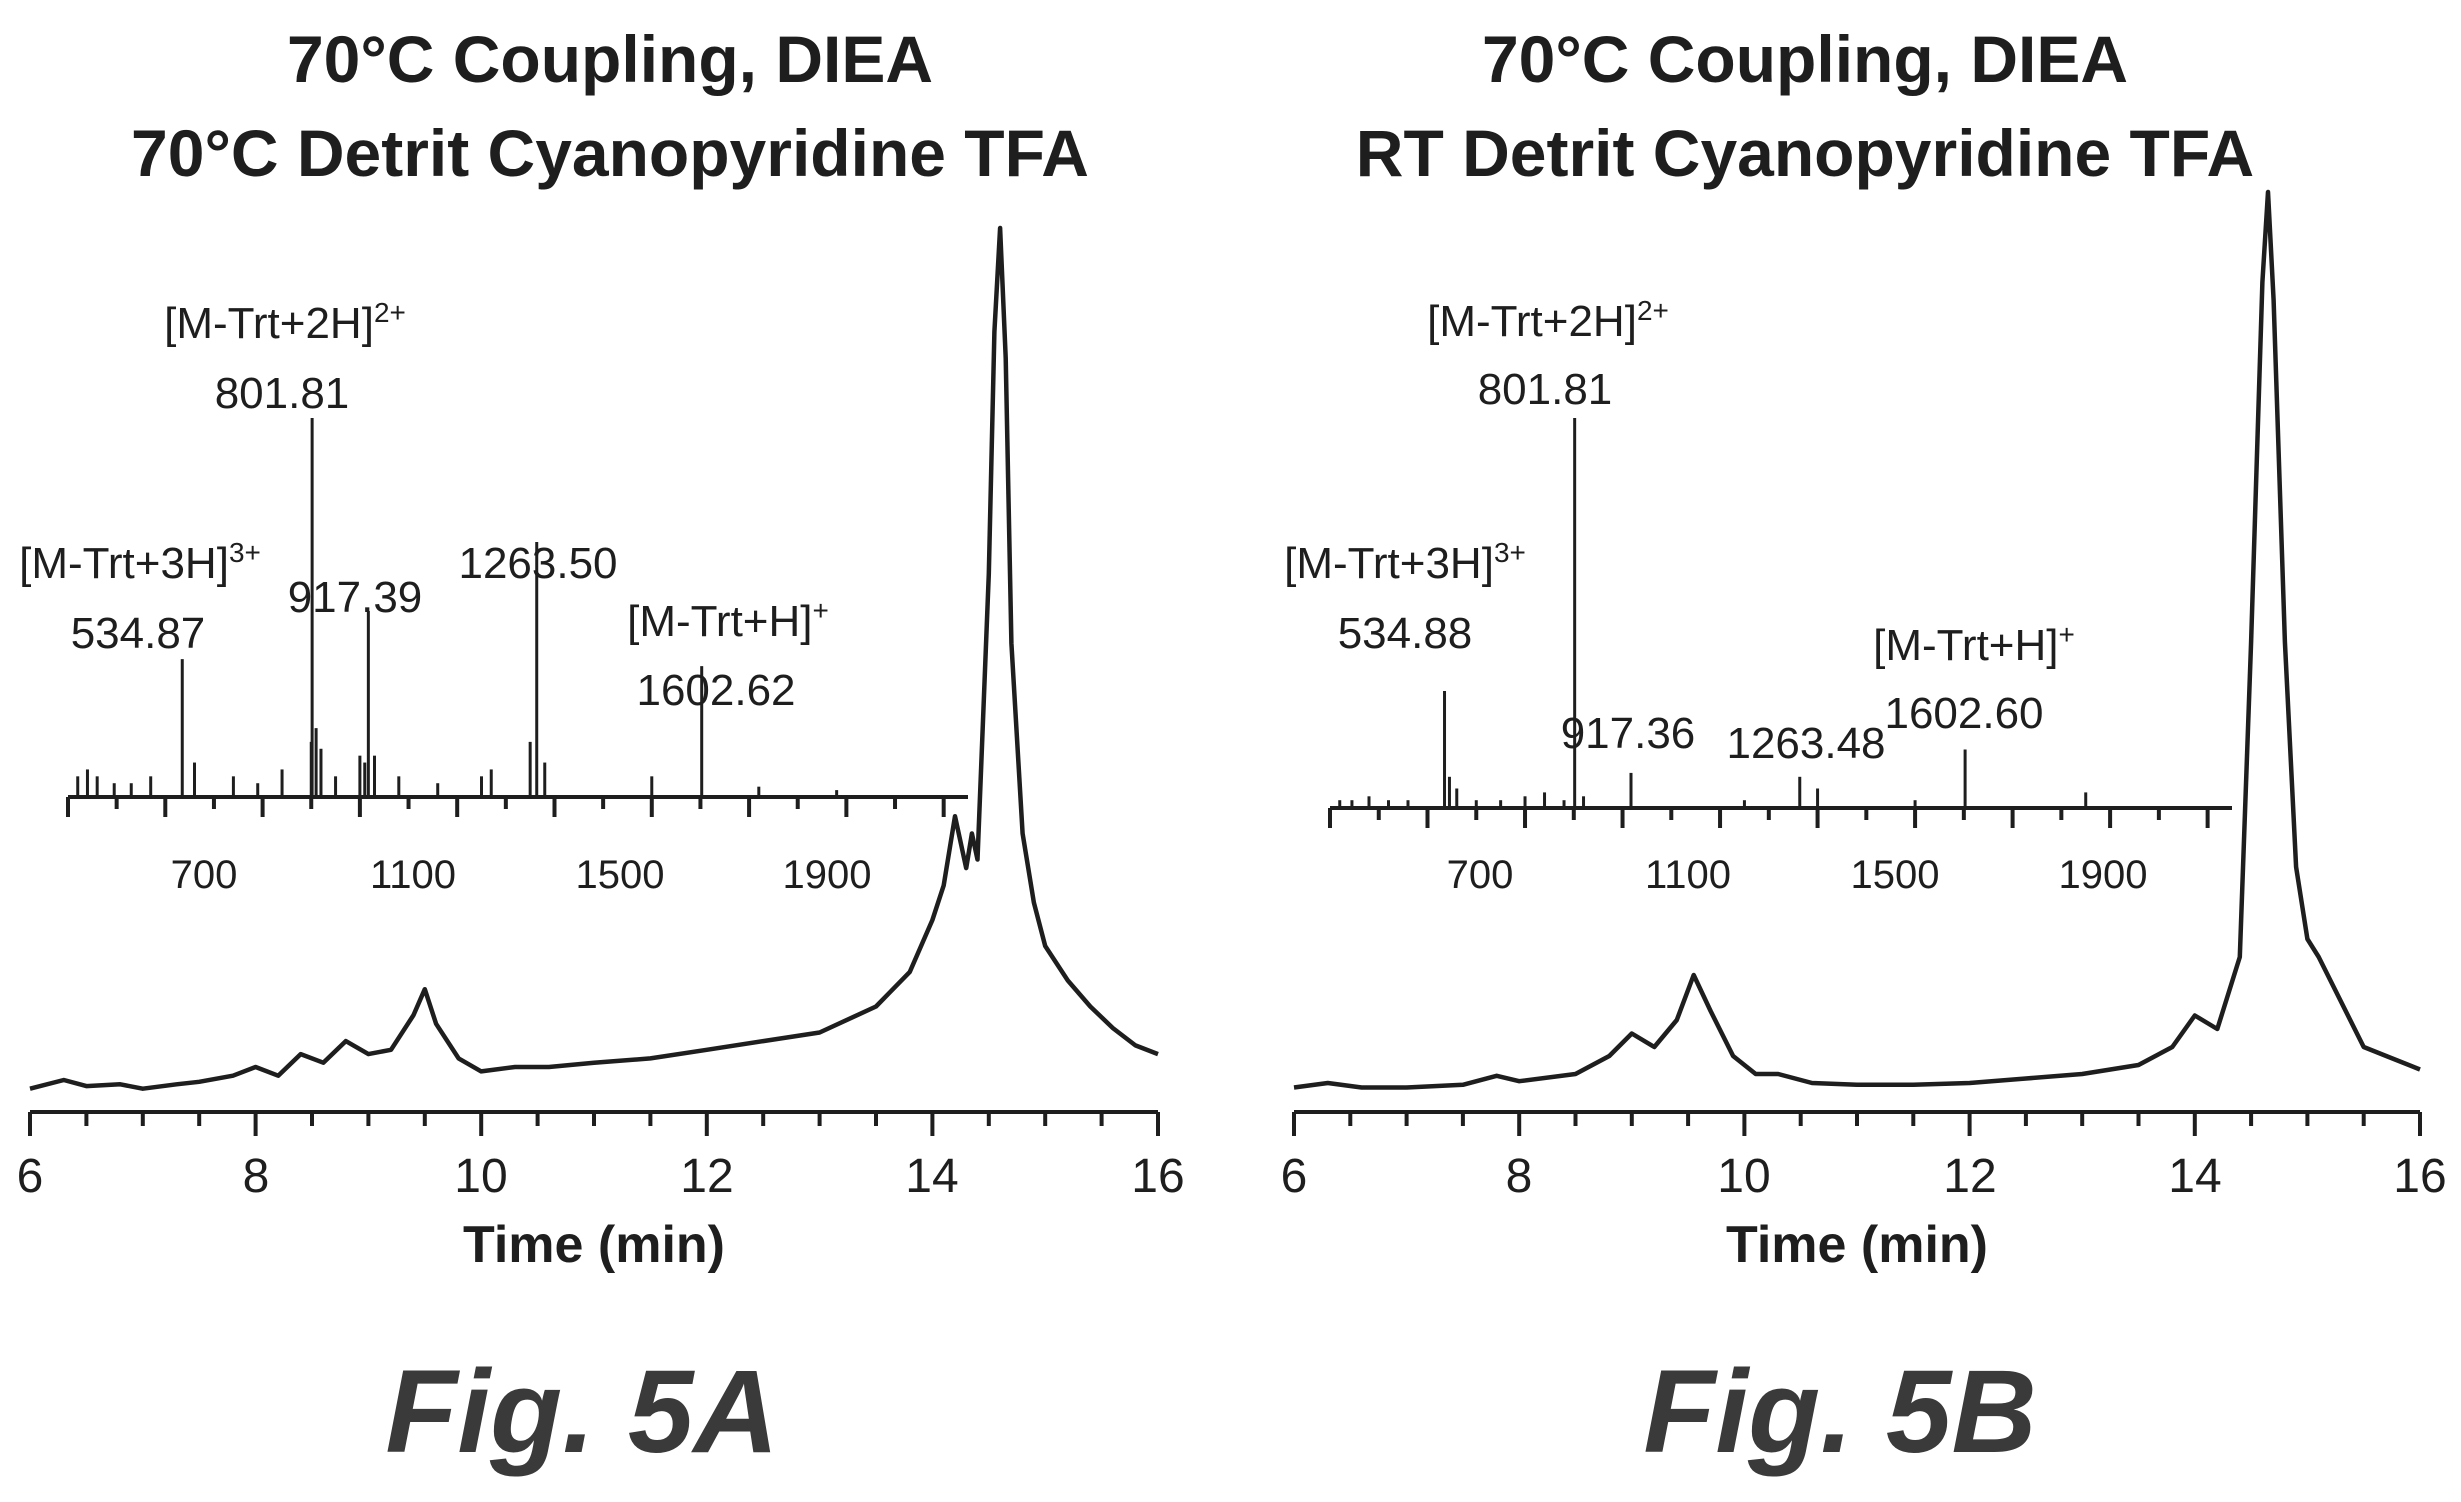 Image resolution: width=2461 pixels, height=1502 pixels. I want to click on panel-b-title-line-1: 70°C Coupling, DIEA, so click(1805, 59).